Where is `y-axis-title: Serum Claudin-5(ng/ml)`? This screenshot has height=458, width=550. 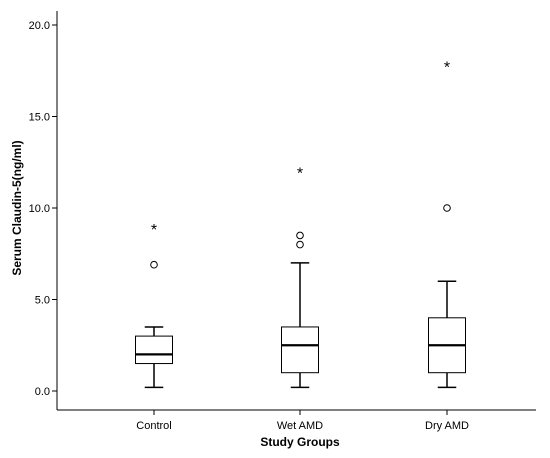 y-axis-title: Serum Claudin-5(ng/ml) is located at coordinates (17, 207).